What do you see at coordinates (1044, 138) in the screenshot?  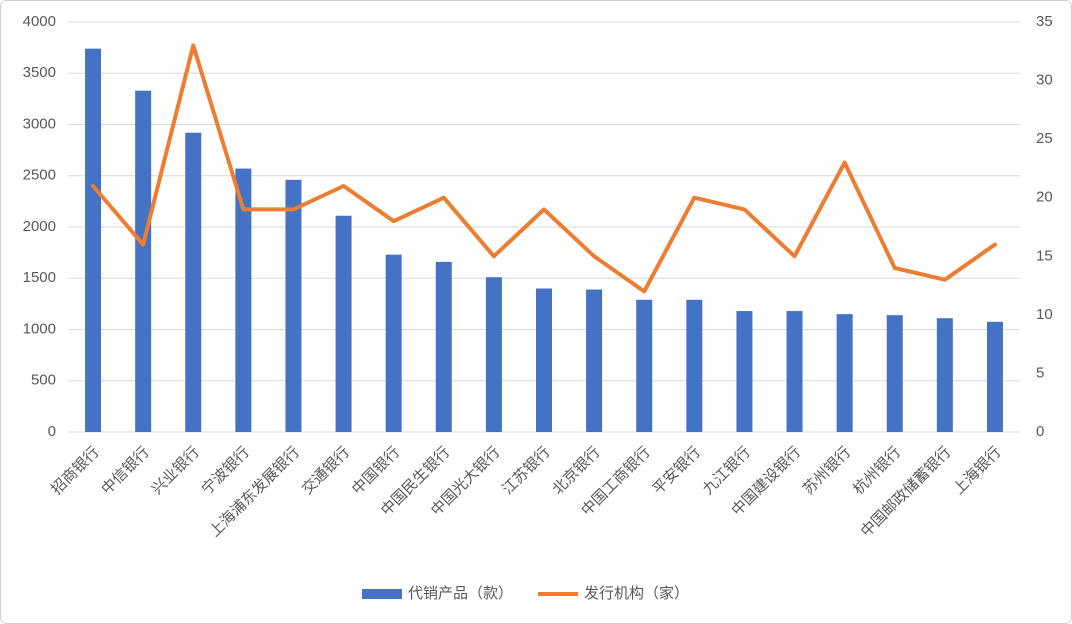 I see `y2-tick-label: 25` at bounding box center [1044, 138].